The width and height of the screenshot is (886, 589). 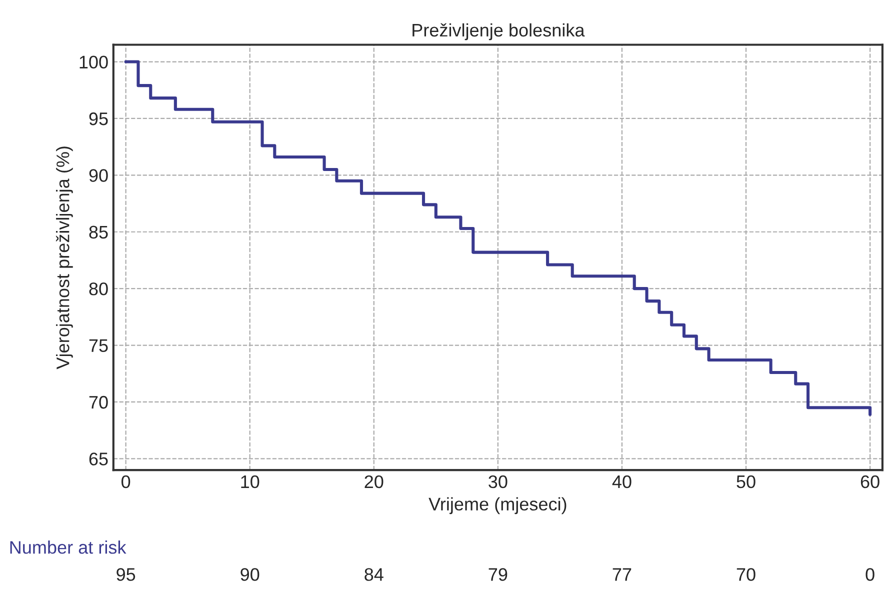 What do you see at coordinates (98, 402) in the screenshot?
I see `y-tick-label: 70` at bounding box center [98, 402].